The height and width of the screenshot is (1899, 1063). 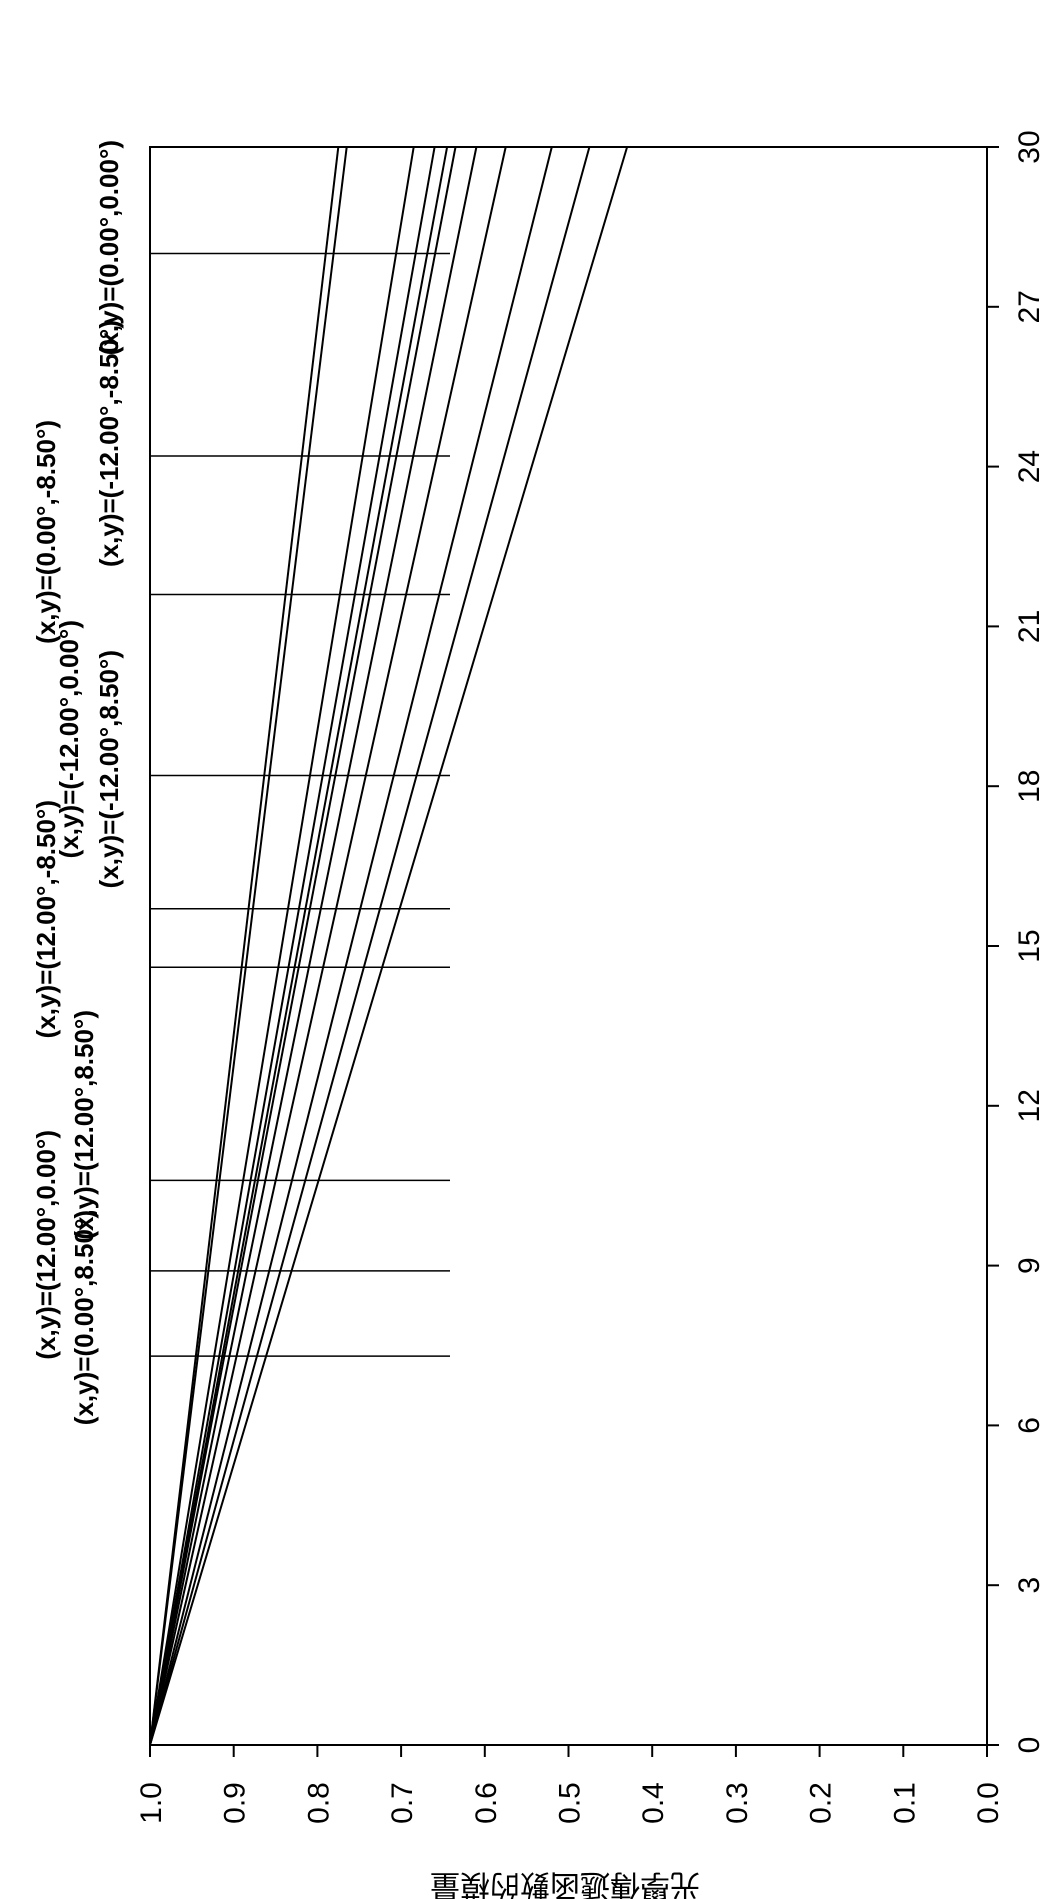 What do you see at coordinates (235, 1803) in the screenshot?
I see `y-tick-label: 0.9` at bounding box center [235, 1803].